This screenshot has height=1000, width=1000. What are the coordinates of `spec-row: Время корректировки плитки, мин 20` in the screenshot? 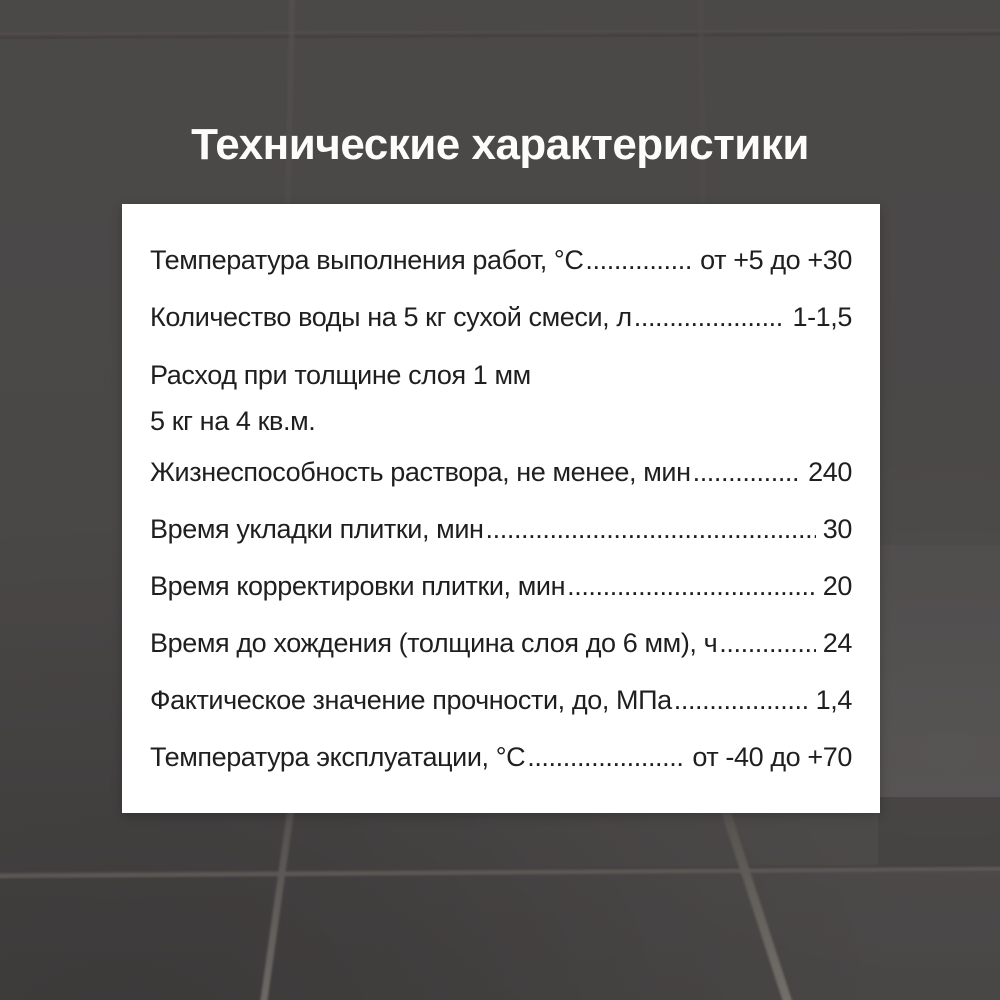 It's located at (501, 586).